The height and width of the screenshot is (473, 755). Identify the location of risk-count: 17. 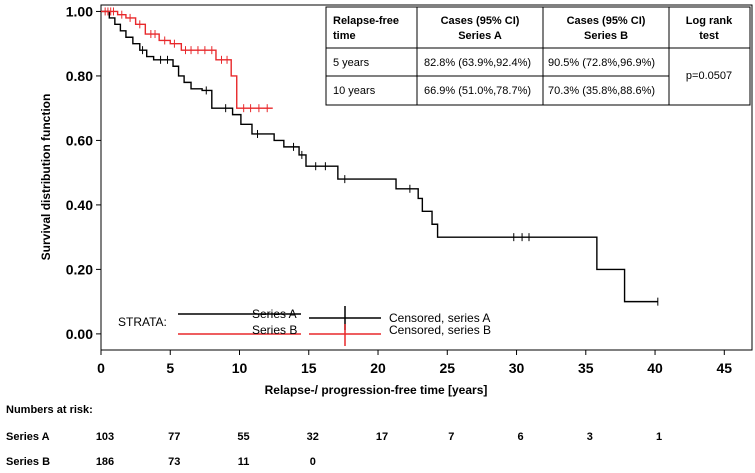
(382, 437).